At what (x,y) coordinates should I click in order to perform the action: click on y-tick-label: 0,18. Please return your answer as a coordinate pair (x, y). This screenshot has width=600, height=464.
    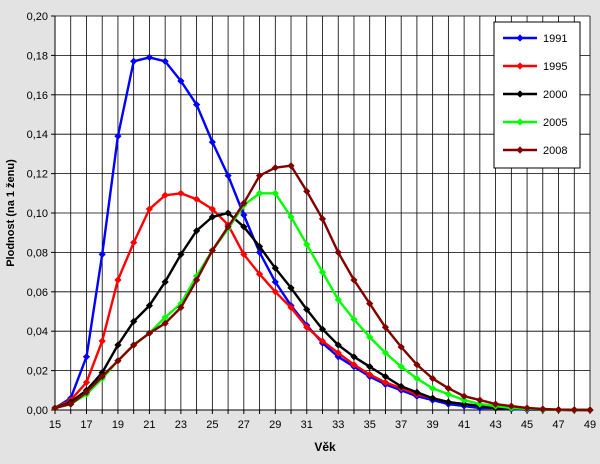
    Looking at the image, I should click on (37, 56).